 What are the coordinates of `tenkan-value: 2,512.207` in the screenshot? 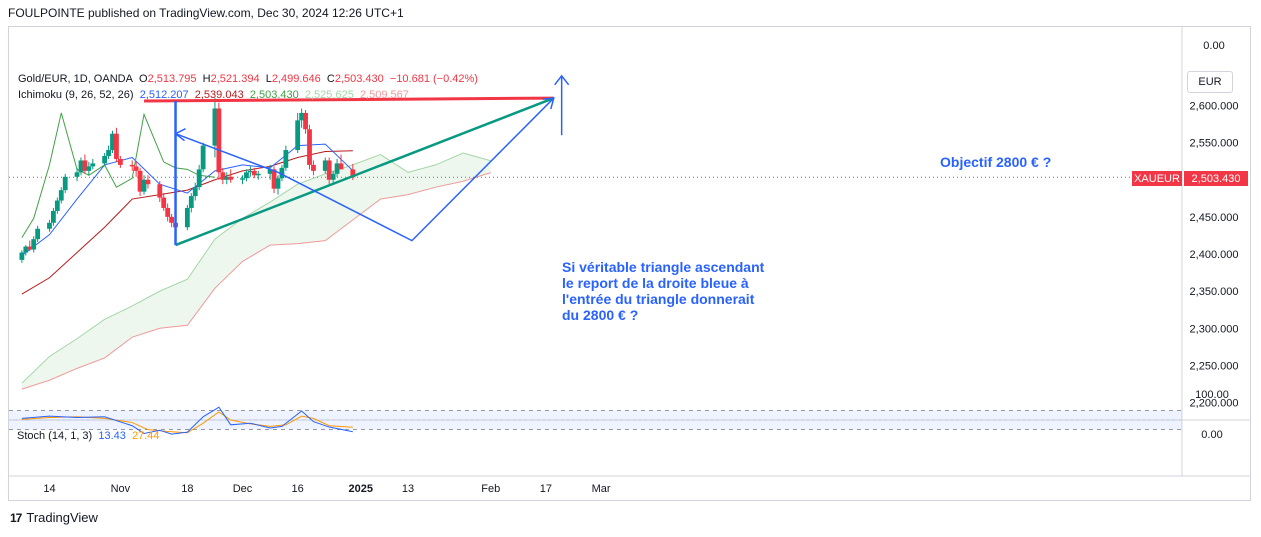 It's located at (164, 95).